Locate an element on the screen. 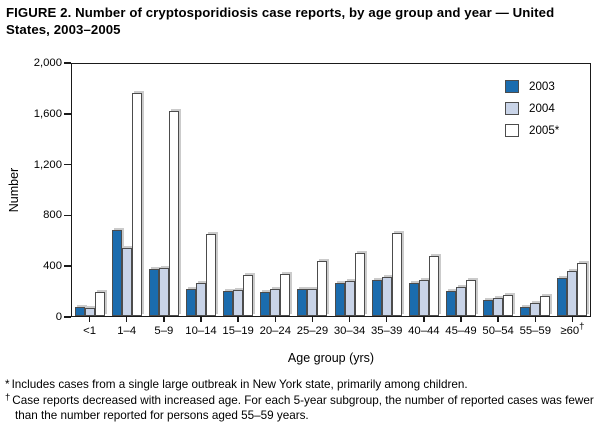 This screenshot has height=439, width=604. legend: 2003 2004 2005* is located at coordinates (532, 113).